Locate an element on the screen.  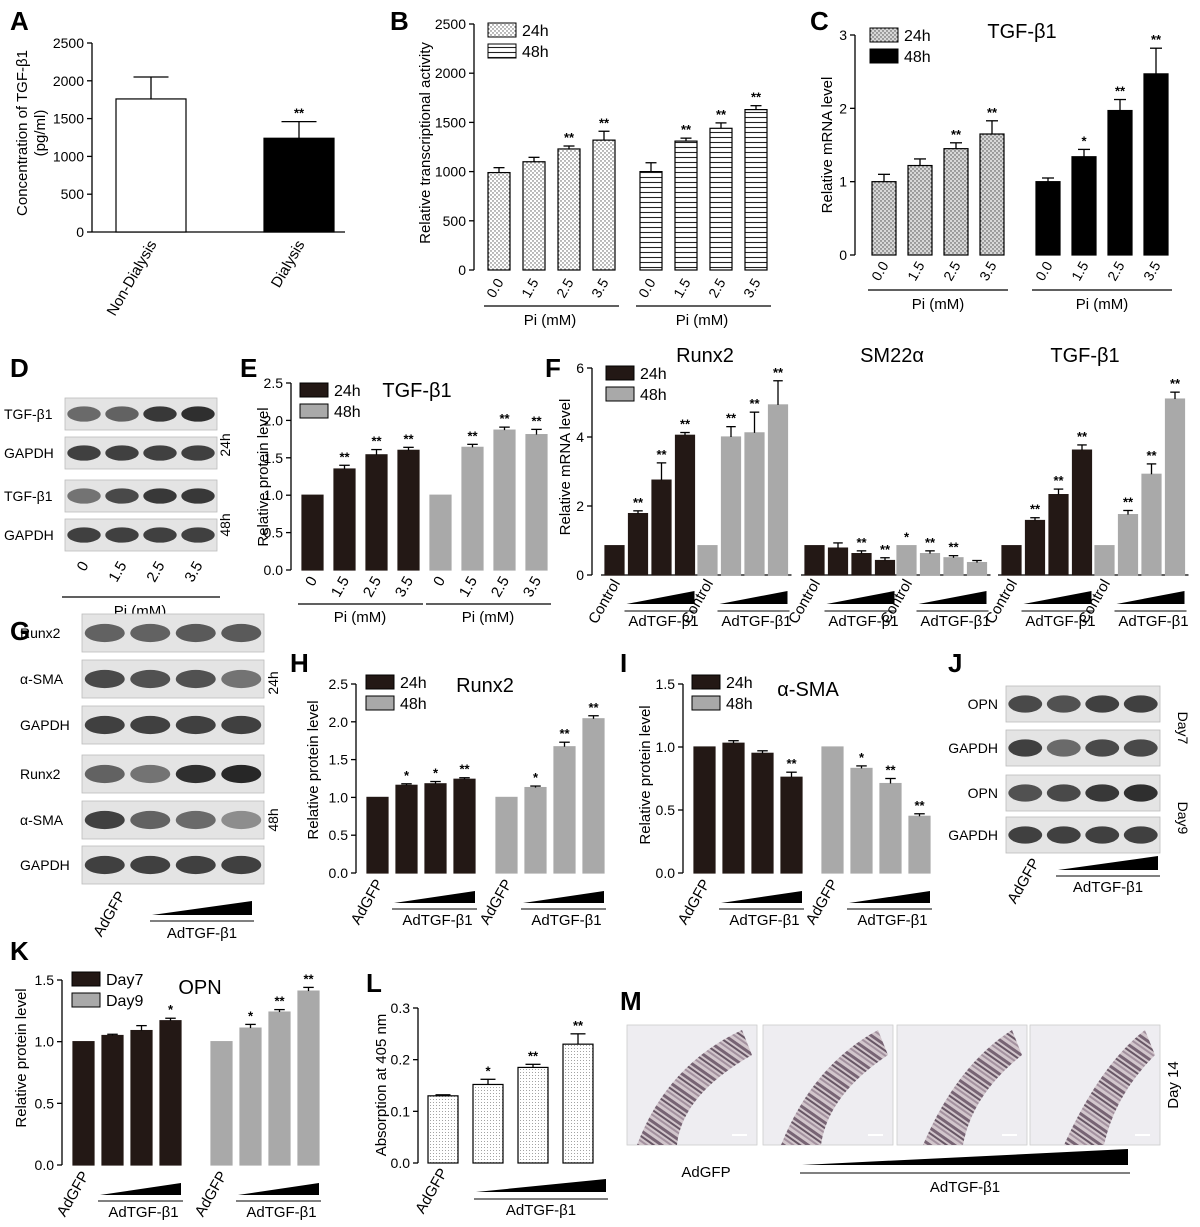
panel-c-ylabel: Relative mRNA level is located at coordinates (827, 145).